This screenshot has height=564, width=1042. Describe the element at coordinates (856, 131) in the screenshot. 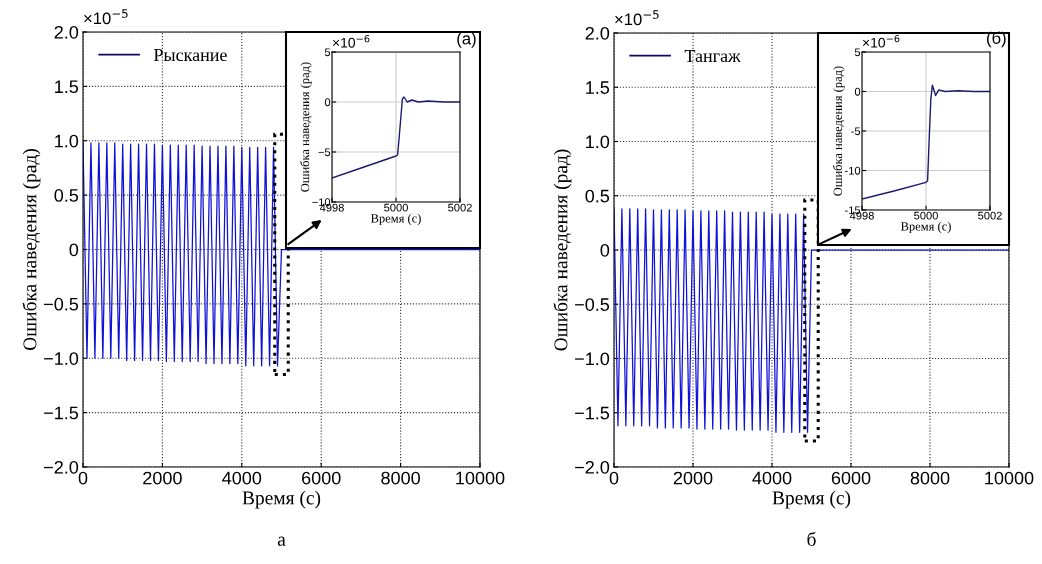

I see `y-tick-label: -5` at that location.